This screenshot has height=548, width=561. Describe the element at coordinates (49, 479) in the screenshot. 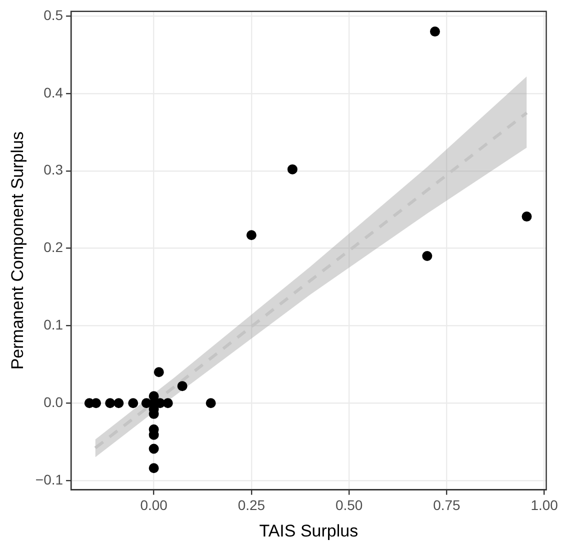

I see `y-tick-label: −0.1` at that location.